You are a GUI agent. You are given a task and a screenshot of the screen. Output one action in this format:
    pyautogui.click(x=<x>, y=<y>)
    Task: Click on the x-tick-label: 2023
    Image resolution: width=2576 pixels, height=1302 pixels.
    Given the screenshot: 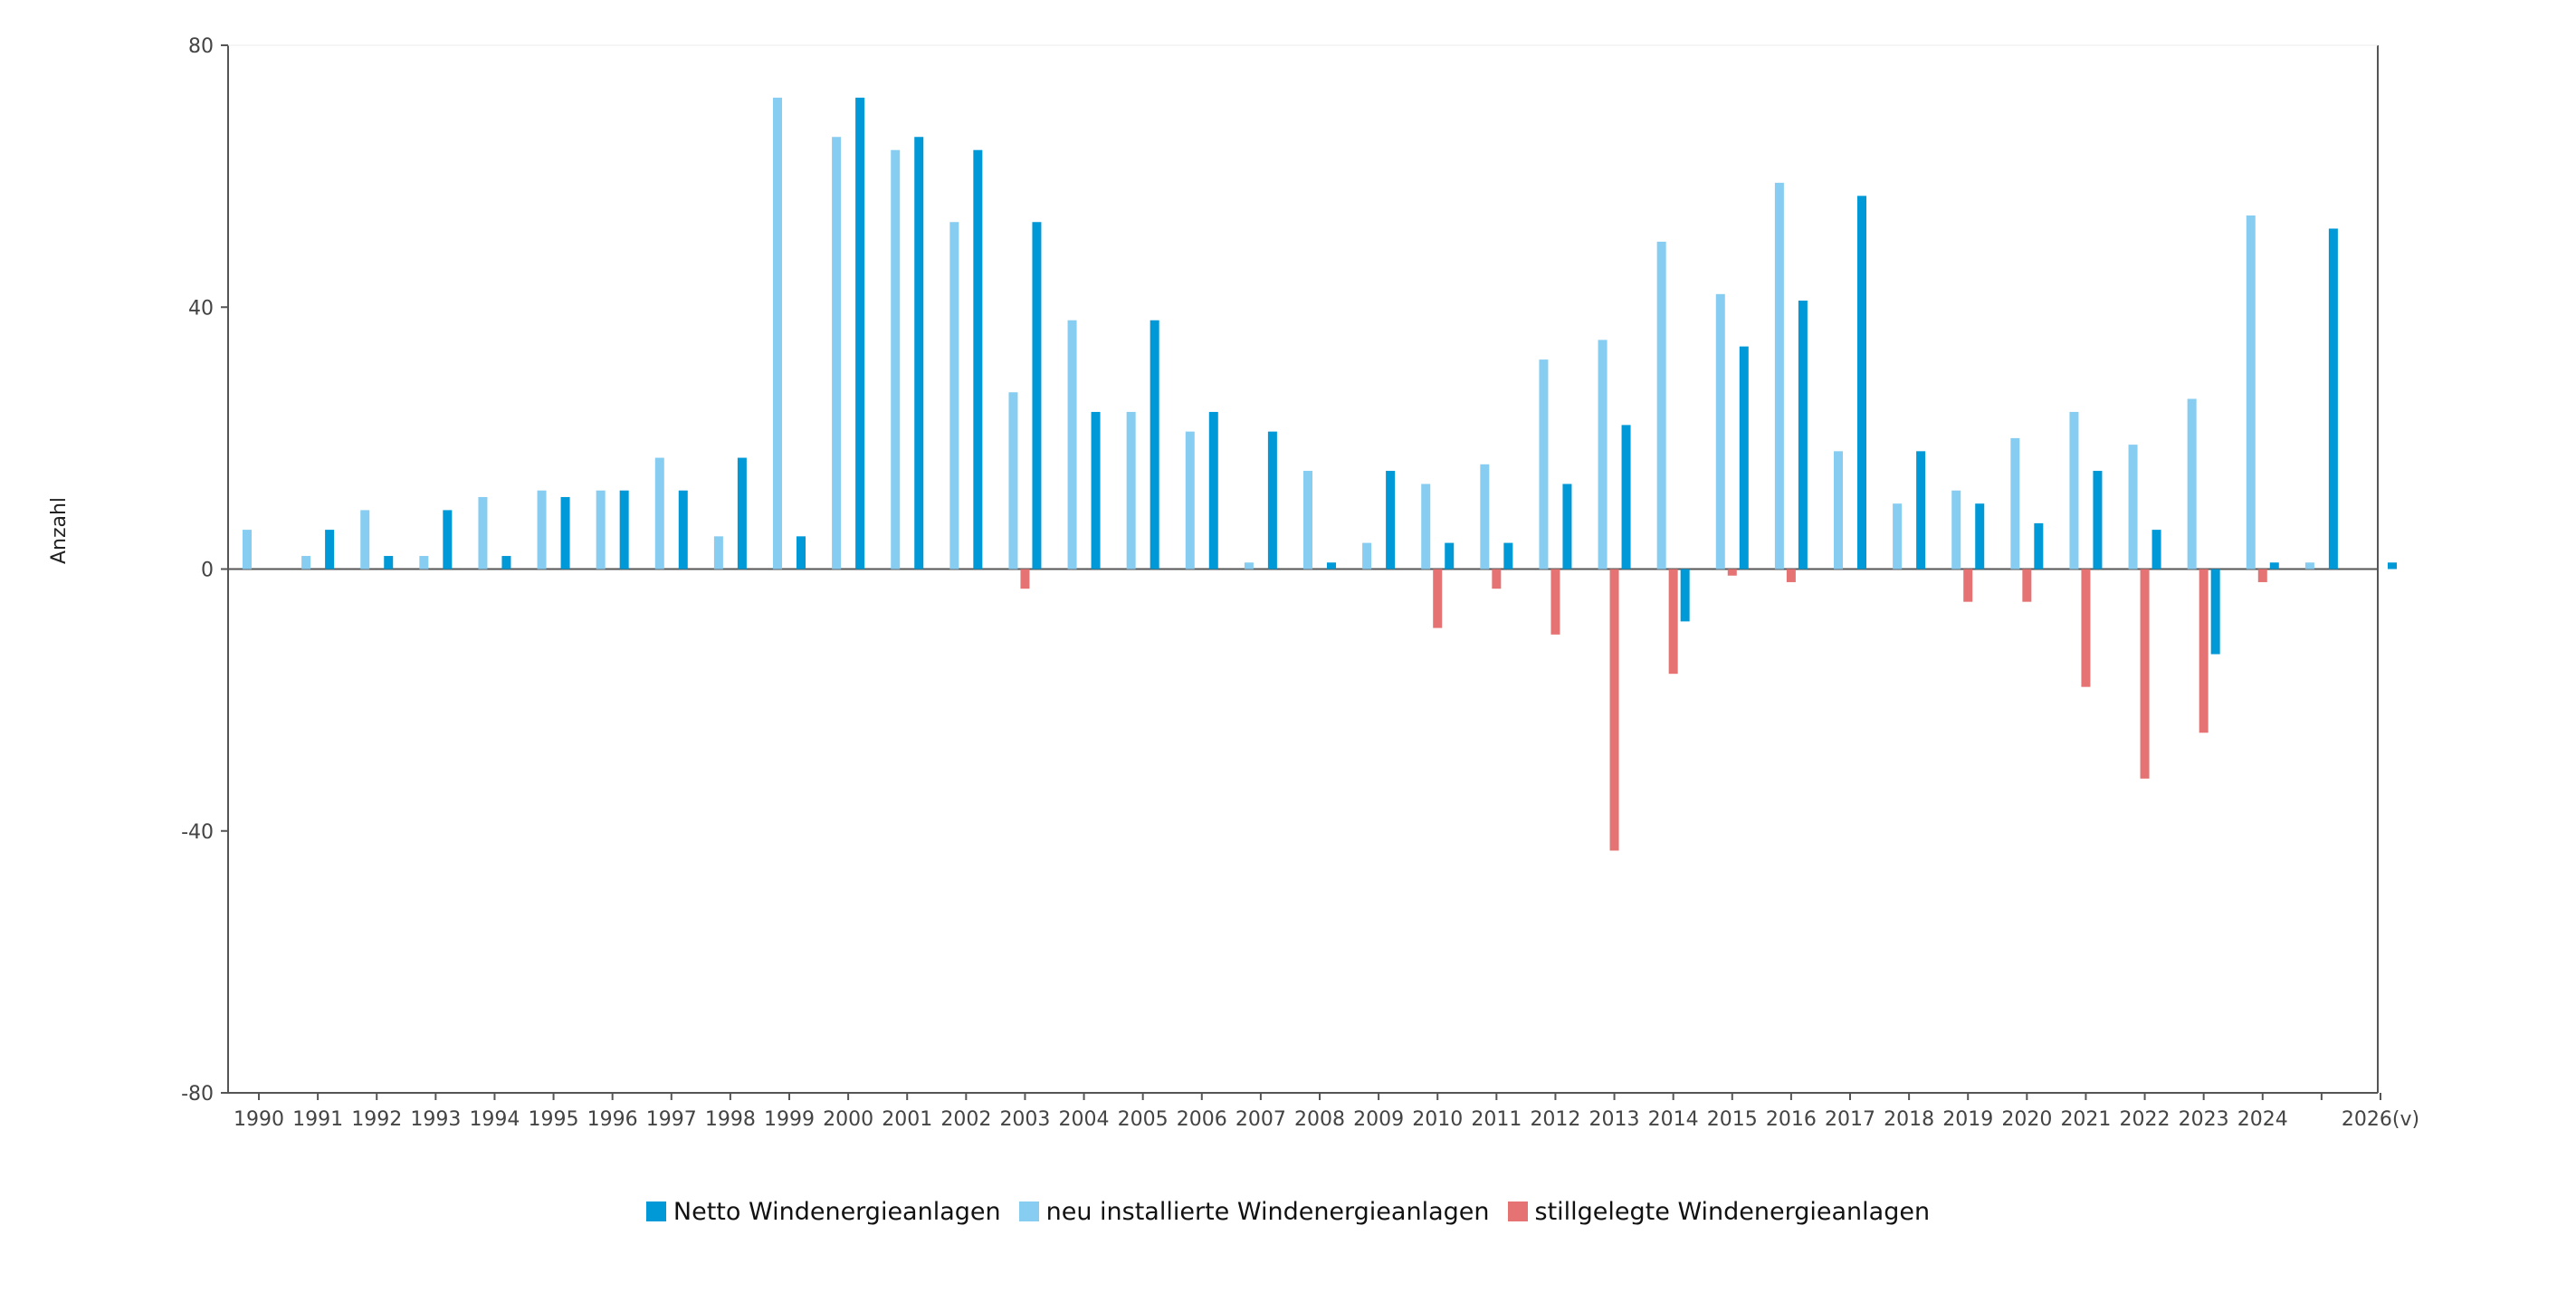 What is the action you would take?
    pyautogui.click(x=2204, y=1119)
    